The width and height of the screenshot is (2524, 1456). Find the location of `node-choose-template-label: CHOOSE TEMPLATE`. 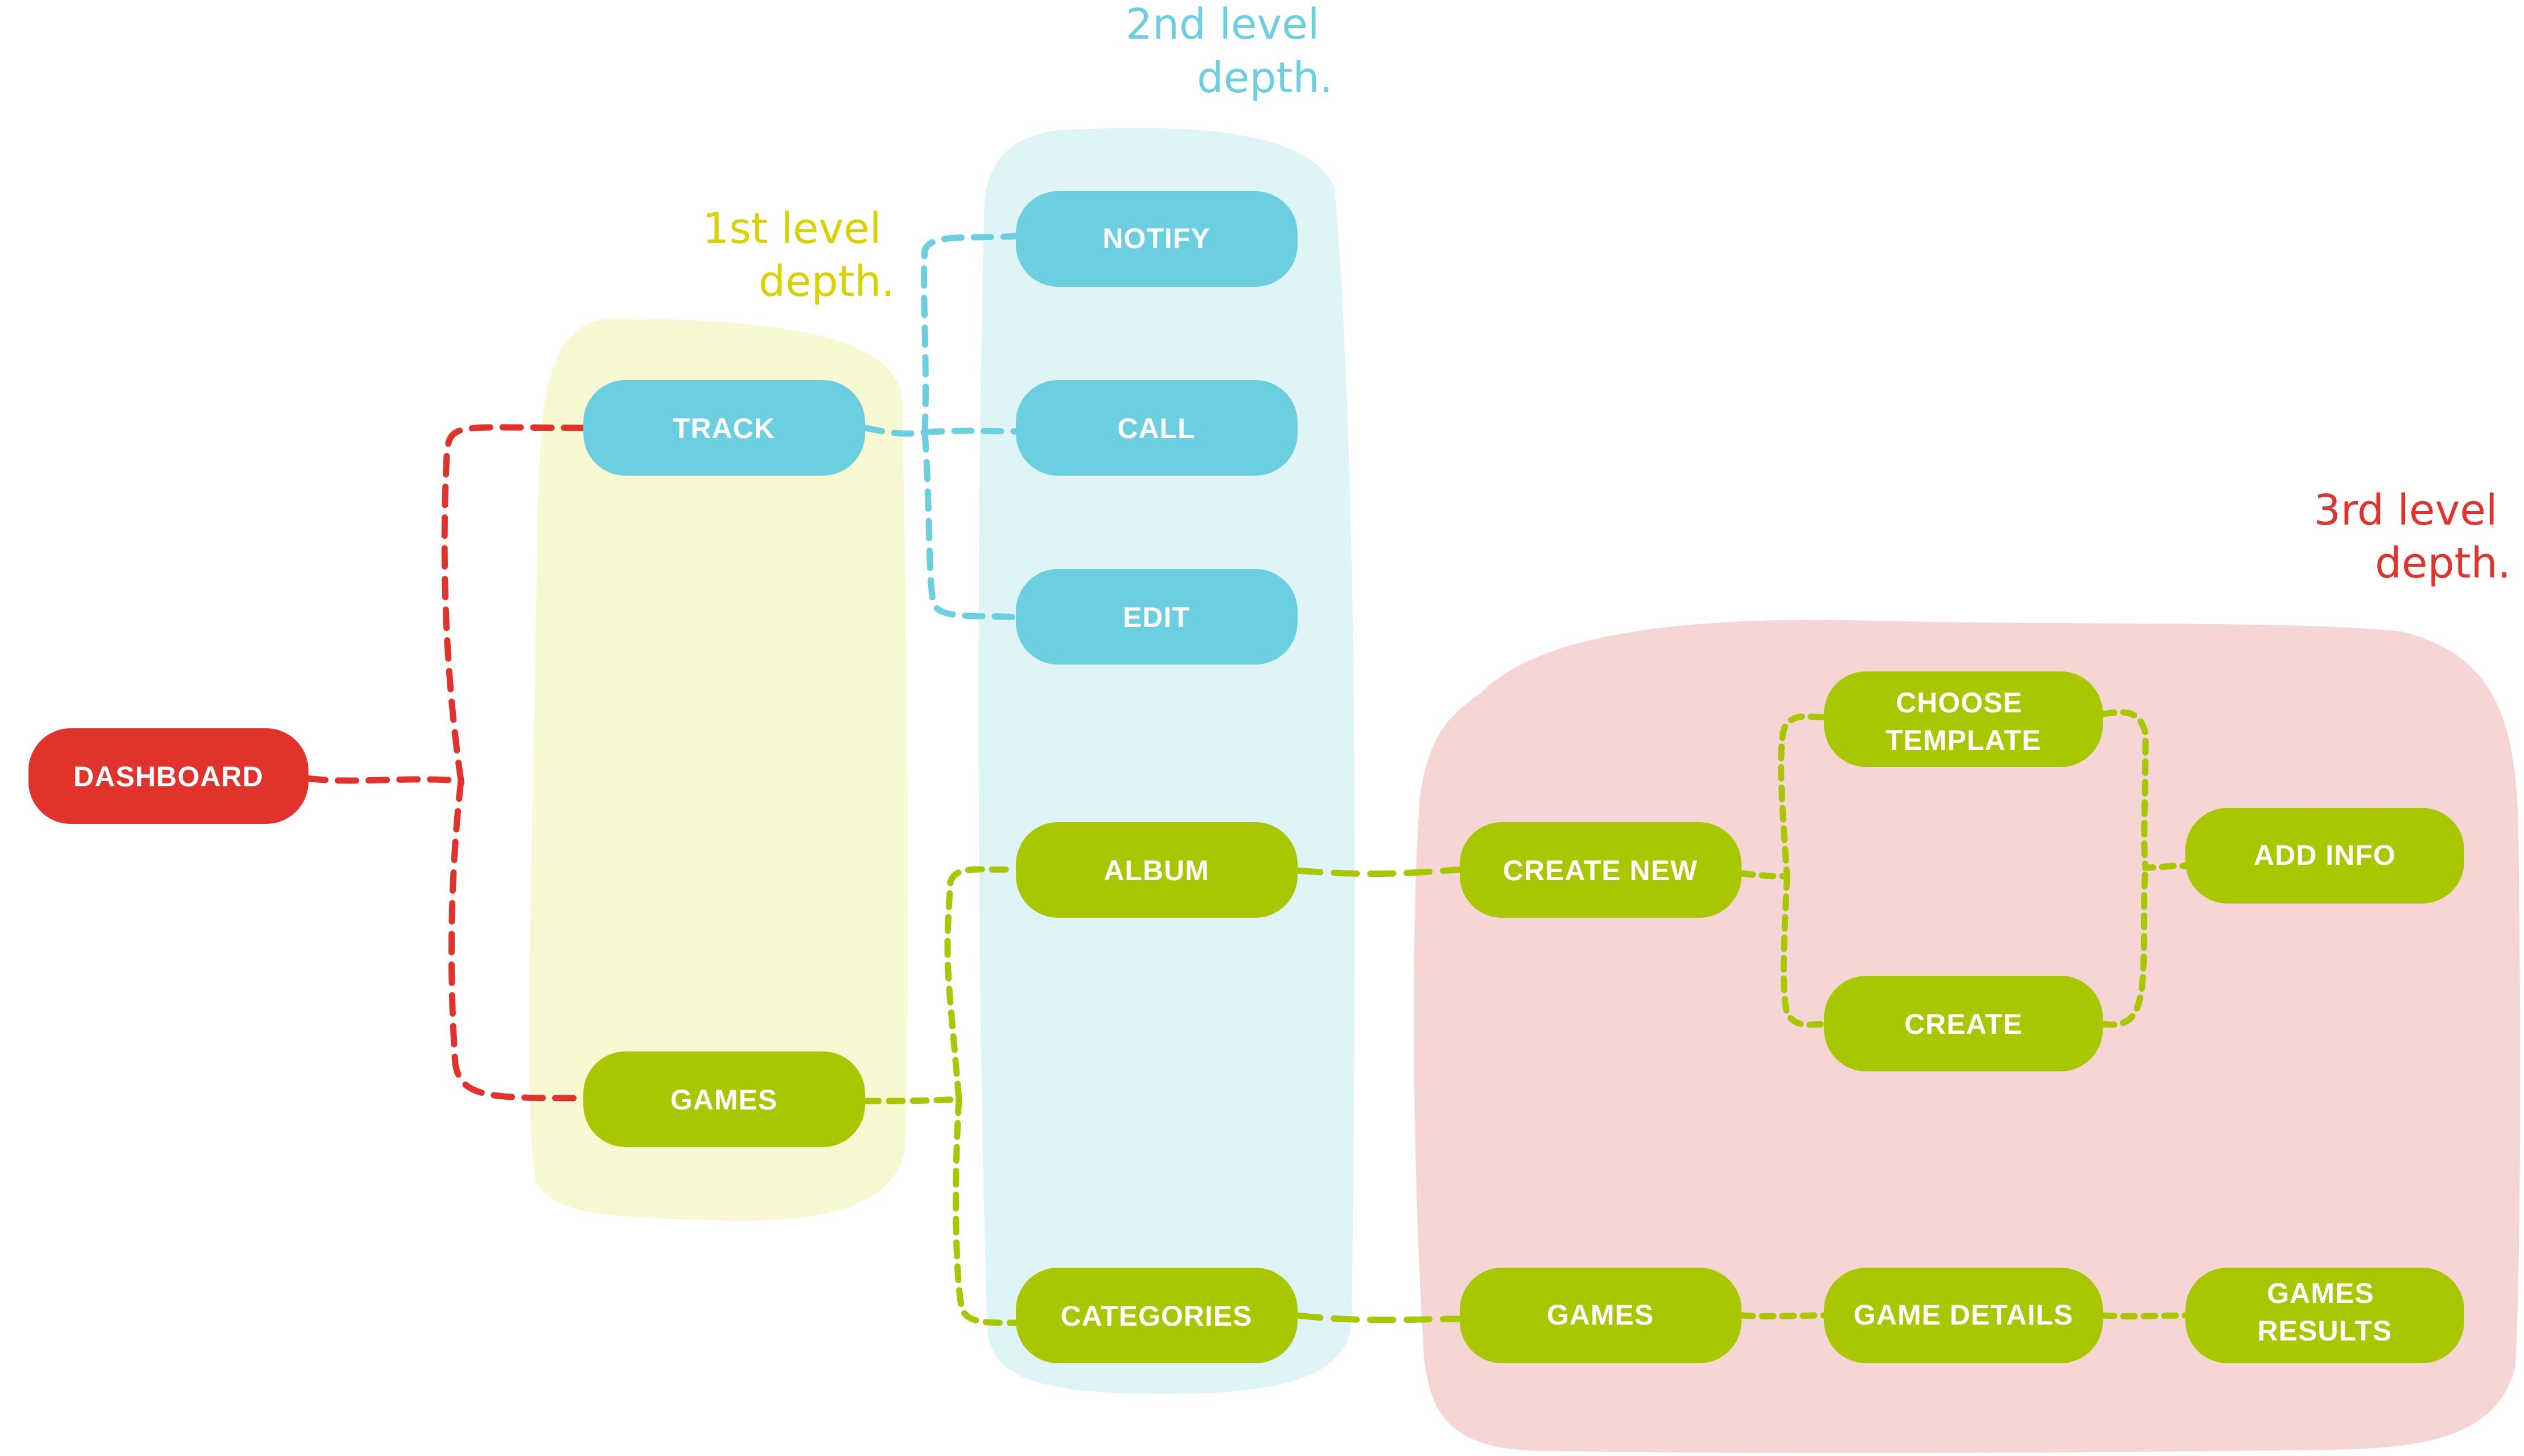

node-choose-template-label: CHOOSE TEMPLATE is located at coordinates (1963, 721).